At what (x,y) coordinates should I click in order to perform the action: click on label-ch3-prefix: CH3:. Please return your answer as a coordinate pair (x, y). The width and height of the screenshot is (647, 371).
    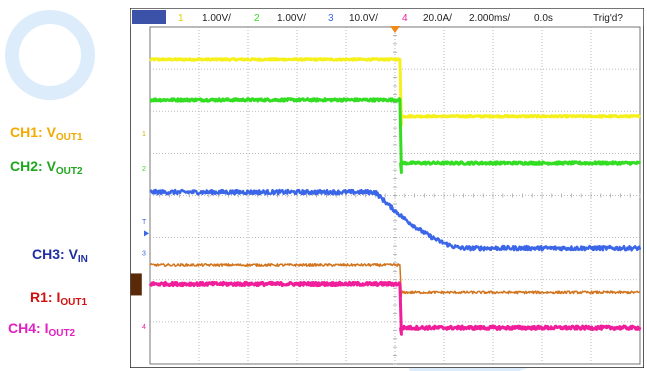
    Looking at the image, I should click on (50, 254).